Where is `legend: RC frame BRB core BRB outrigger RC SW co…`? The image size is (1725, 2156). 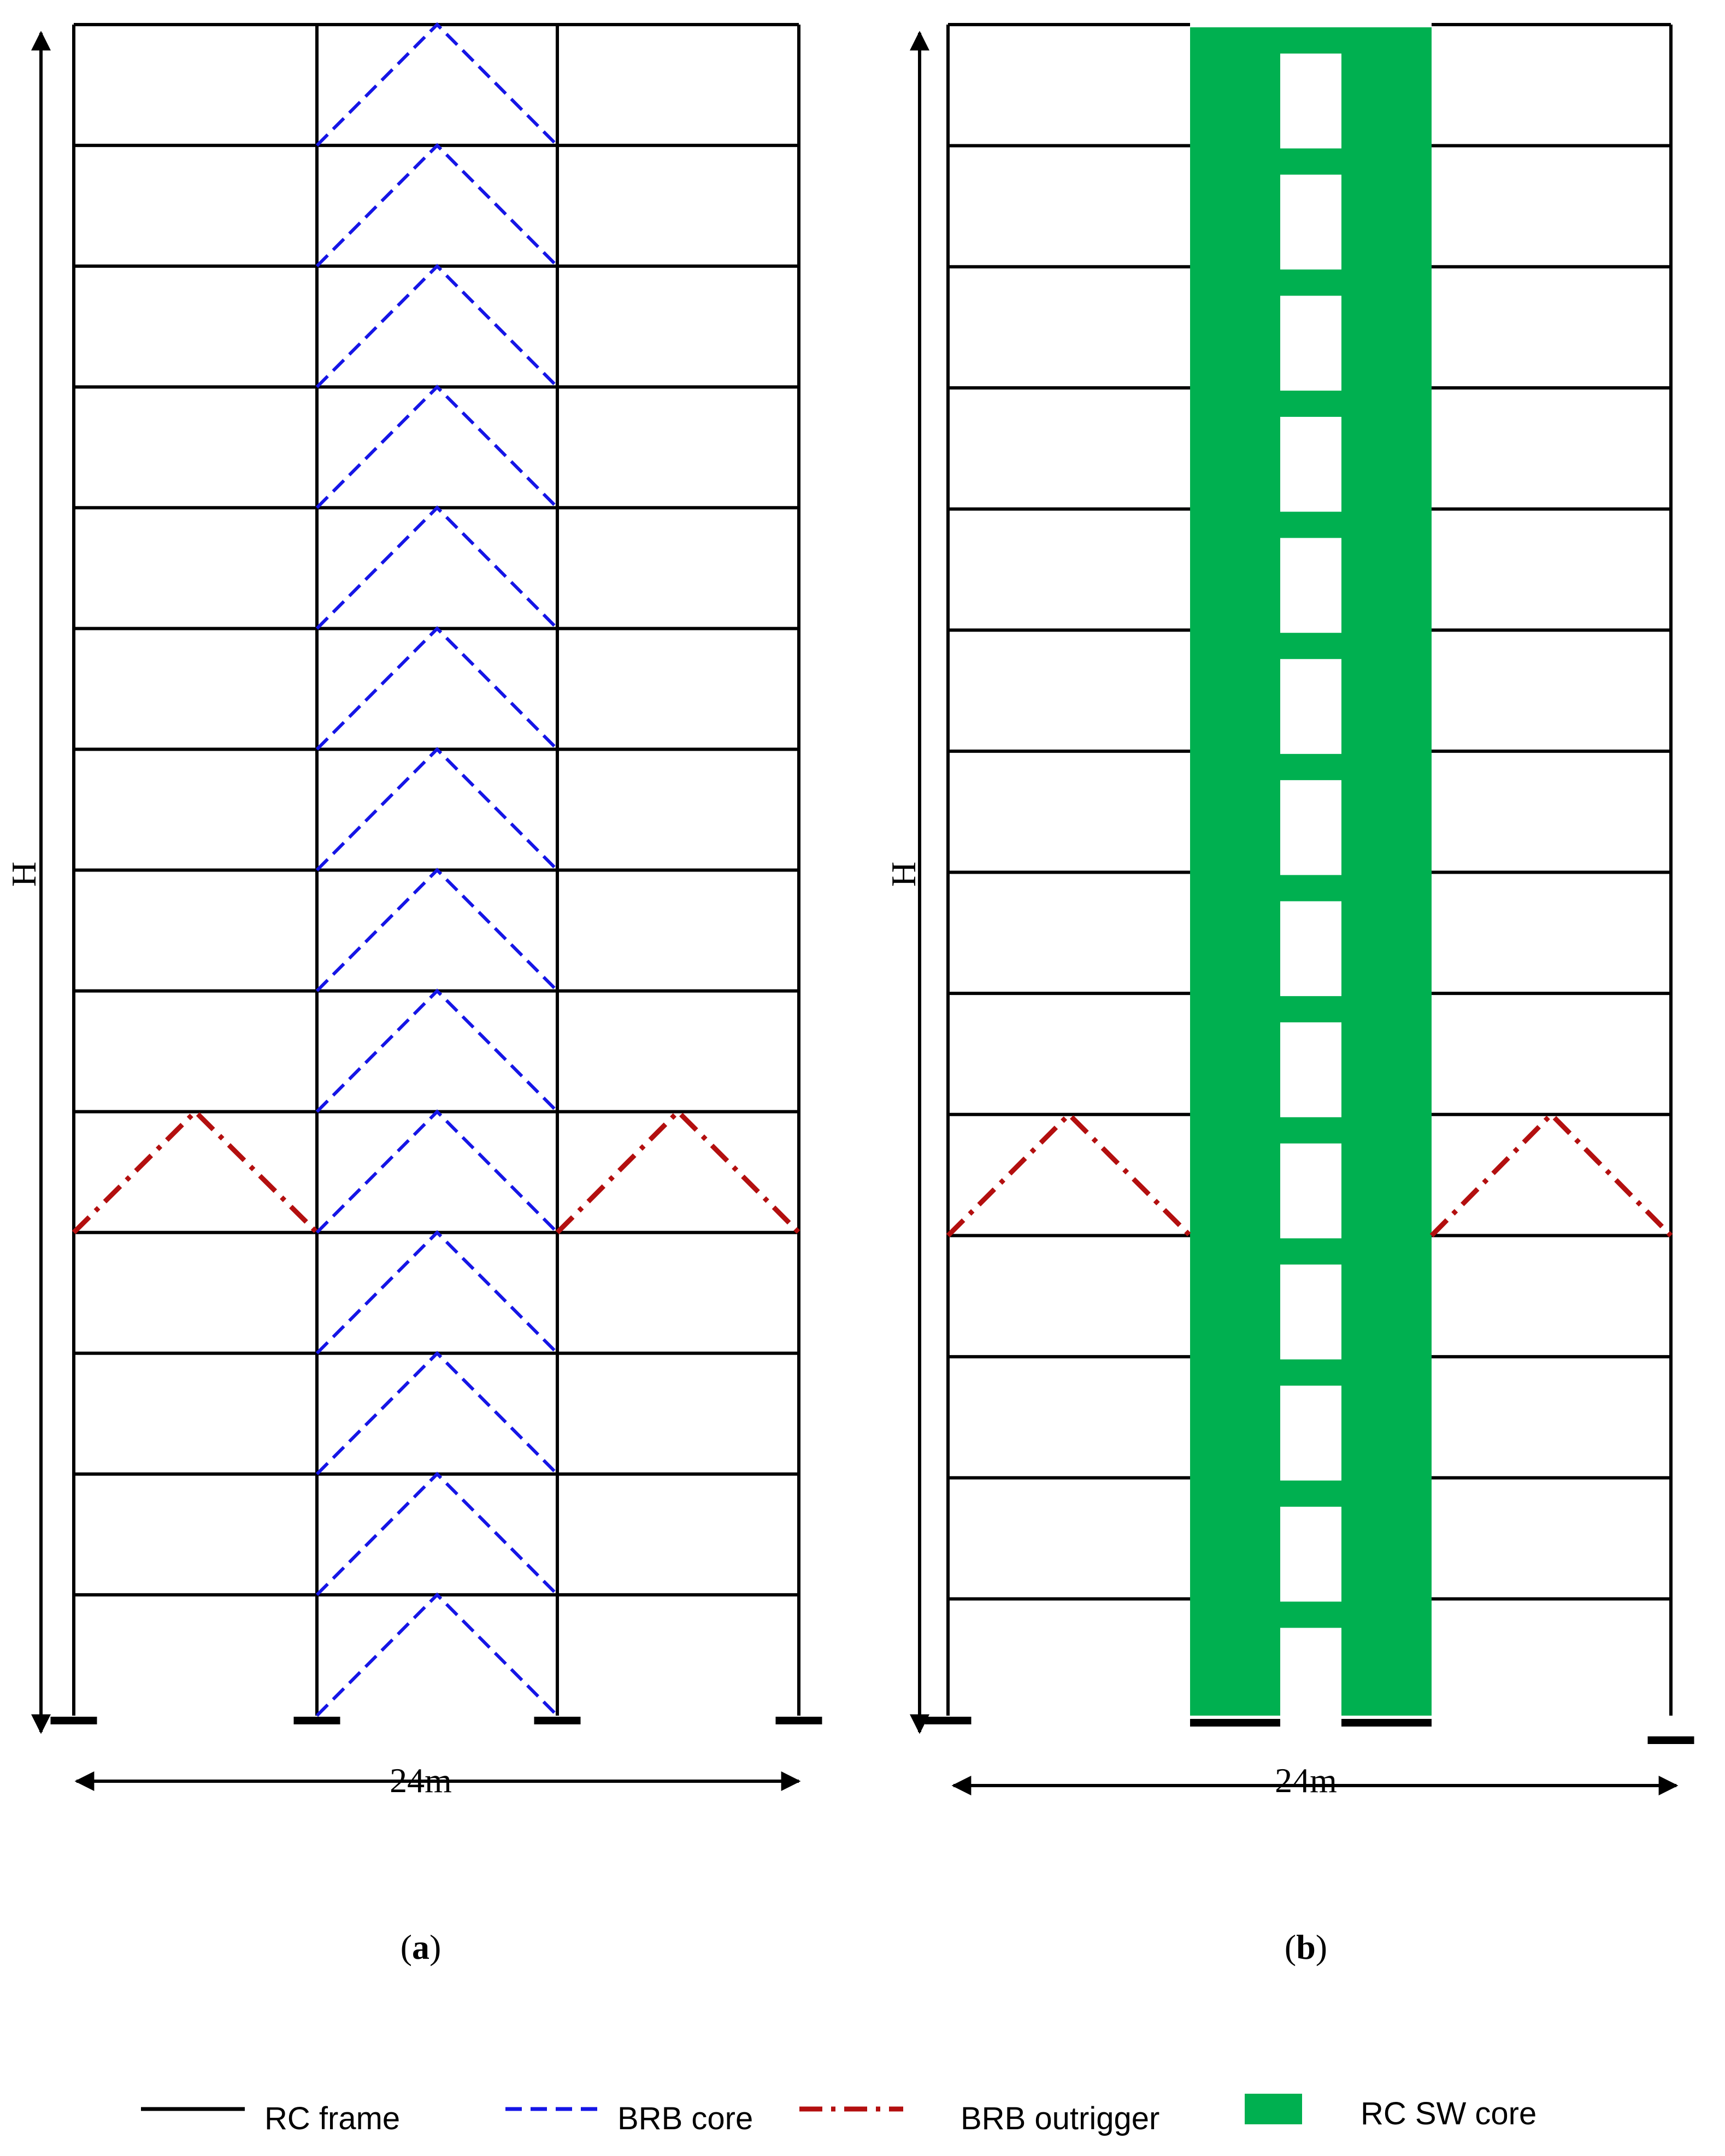
legend: RC frame BRB core BRB outrigger RC SW co… is located at coordinates (838, 2115).